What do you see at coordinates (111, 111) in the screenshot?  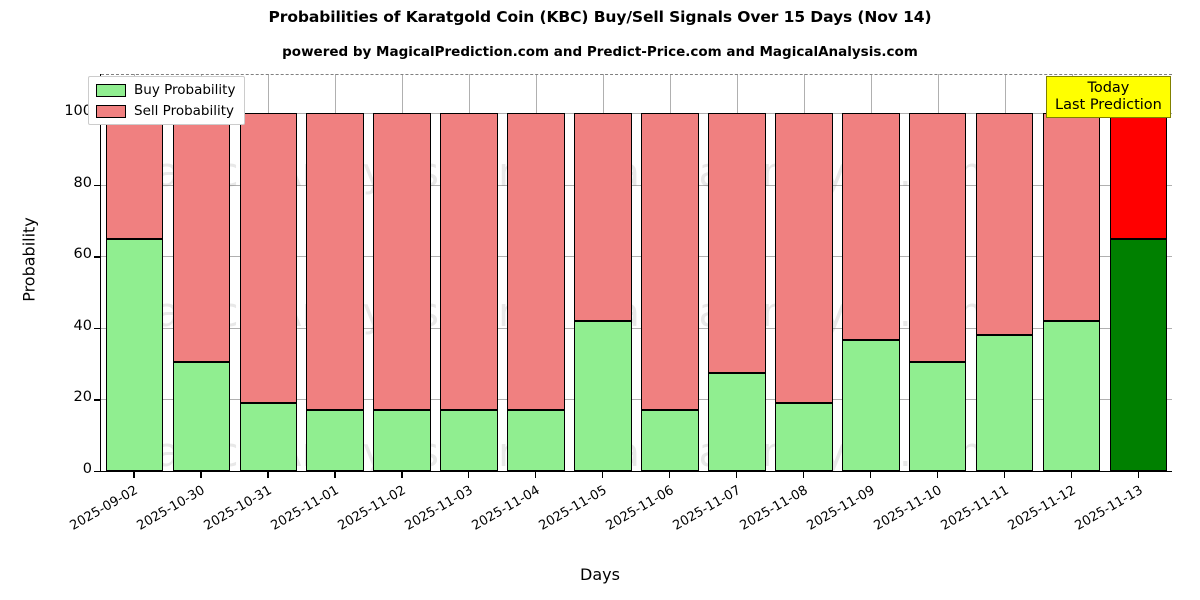 I see `legend-swatch-sell` at bounding box center [111, 111].